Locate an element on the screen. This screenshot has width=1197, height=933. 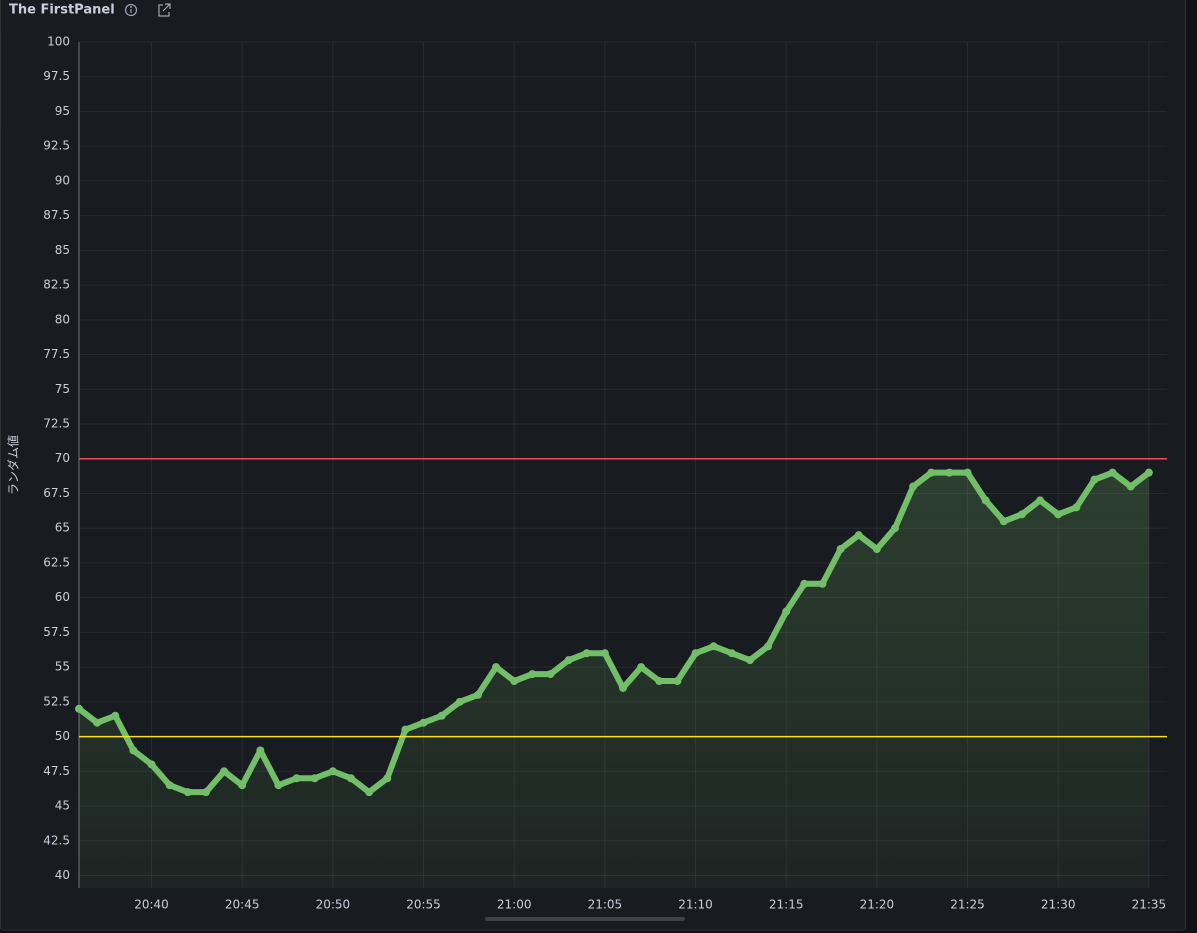
y-tick-label: 67.5 is located at coordinates (56, 493).